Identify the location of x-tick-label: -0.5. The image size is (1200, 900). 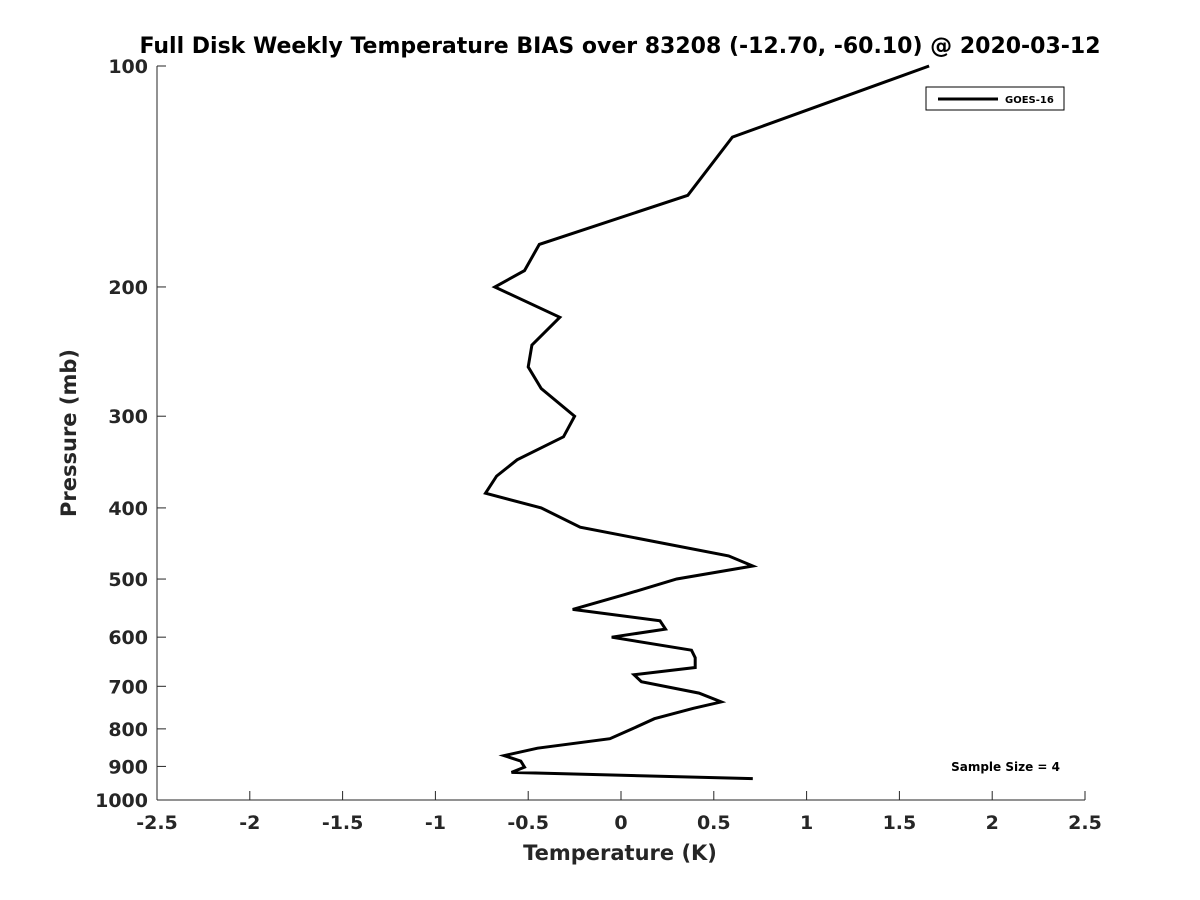
(528, 823).